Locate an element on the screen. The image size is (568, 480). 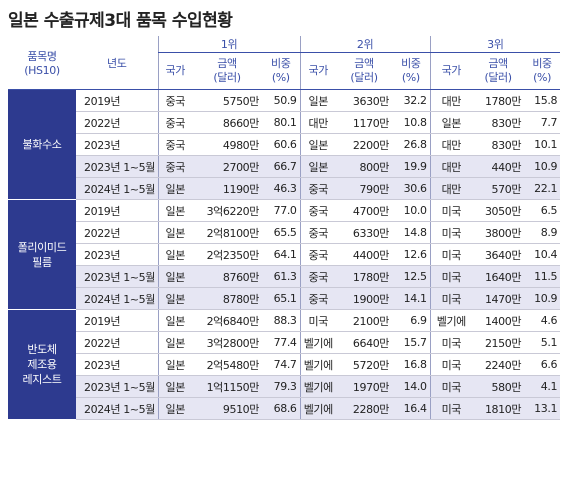
data-cell: 2억2350만 is located at coordinates (227, 254).